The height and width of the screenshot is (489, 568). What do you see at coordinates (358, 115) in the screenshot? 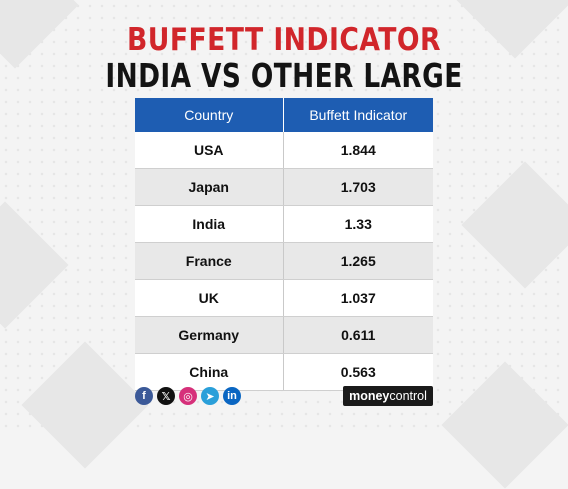
I see `column-header-buffett-indicator: Buffett Indicator` at bounding box center [358, 115].